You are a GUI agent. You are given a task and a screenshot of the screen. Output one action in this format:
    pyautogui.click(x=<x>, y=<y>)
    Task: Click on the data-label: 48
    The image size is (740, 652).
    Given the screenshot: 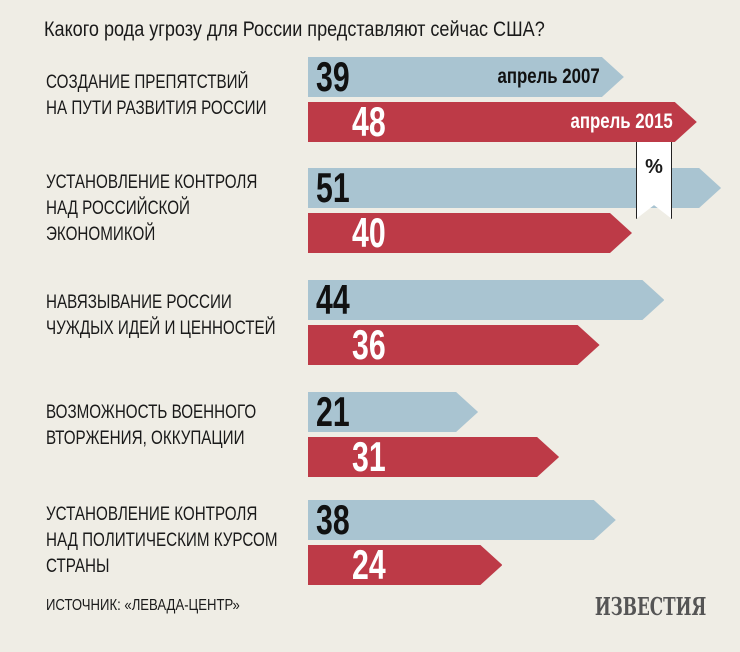 What is the action you would take?
    pyautogui.click(x=369, y=121)
    